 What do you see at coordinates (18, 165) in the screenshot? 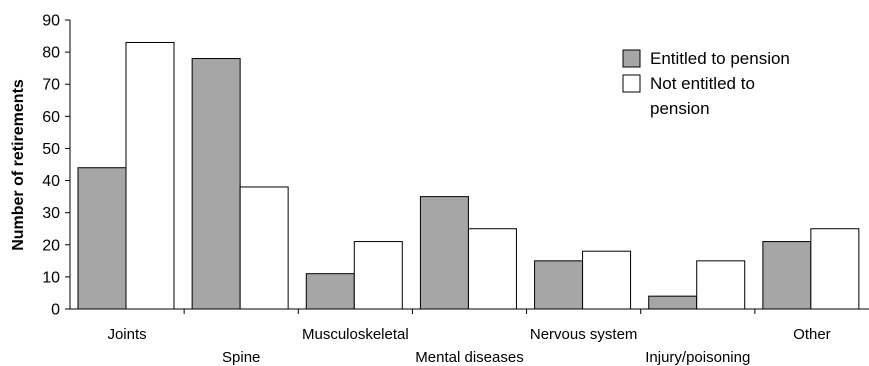
I see `y-axis-title: Number of retirements` at bounding box center [18, 165].